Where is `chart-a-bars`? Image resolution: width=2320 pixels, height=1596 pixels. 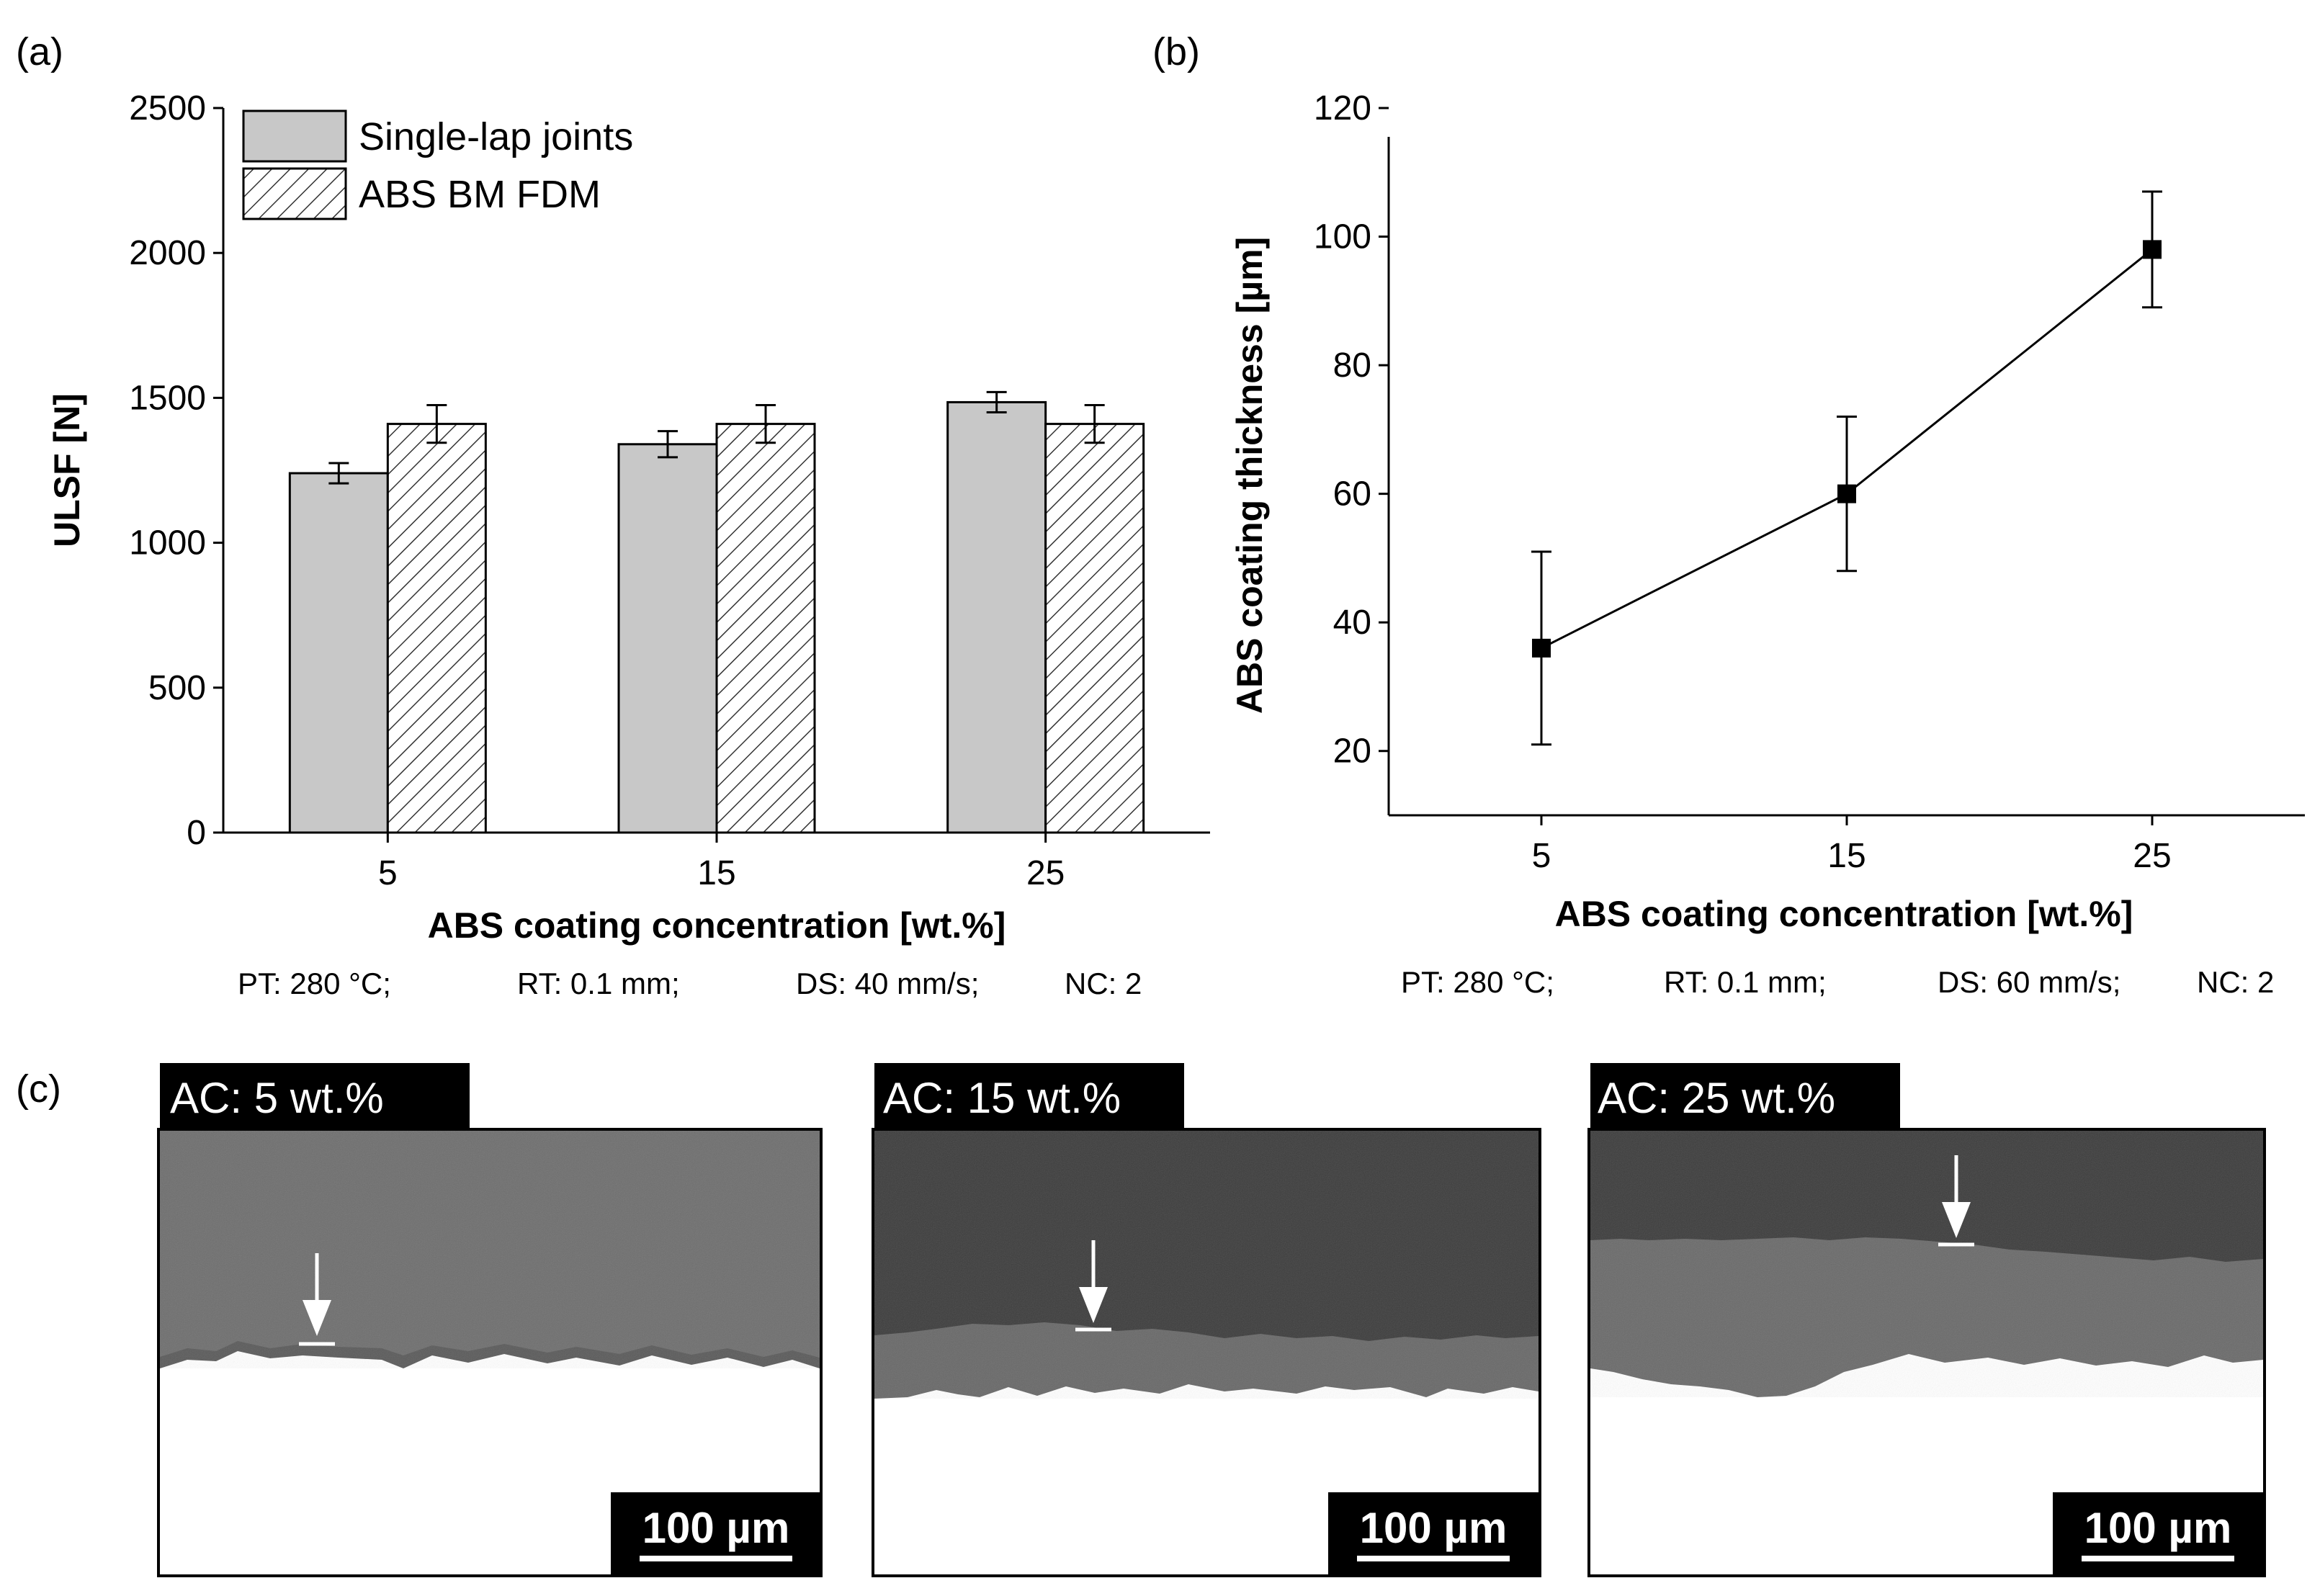
chart-a-bars is located at coordinates (716, 612).